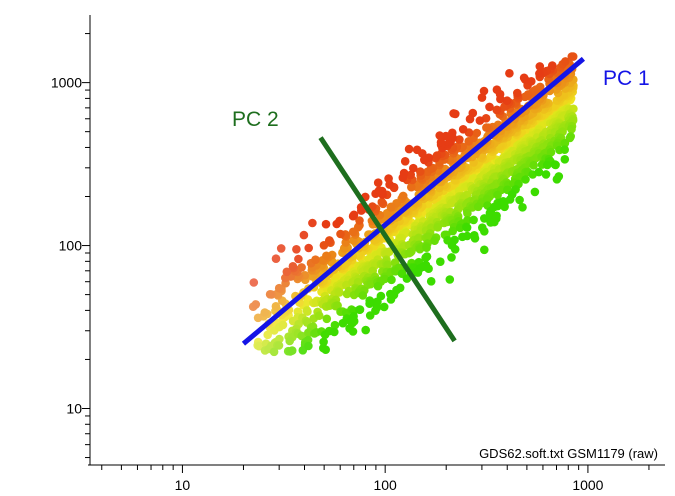 Image resolution: width=675 pixels, height=496 pixels. Describe the element at coordinates (568, 453) in the screenshot. I see `source-annotation: GDS62.soft.txt GSM1179 (raw)` at that location.